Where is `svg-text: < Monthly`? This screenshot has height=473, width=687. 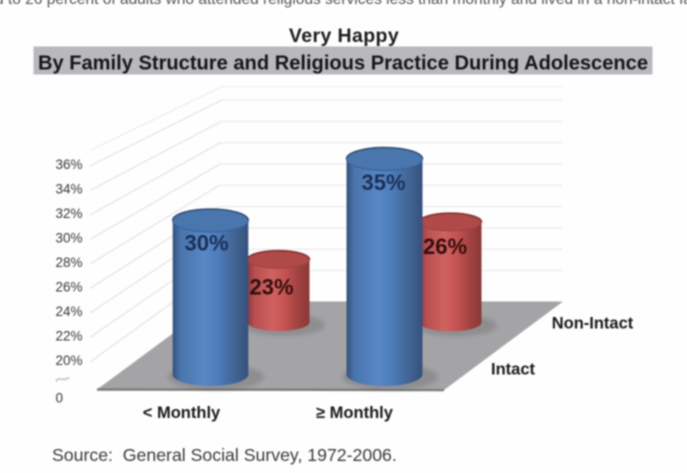
svg-text: < Monthly is located at coordinates (182, 413).